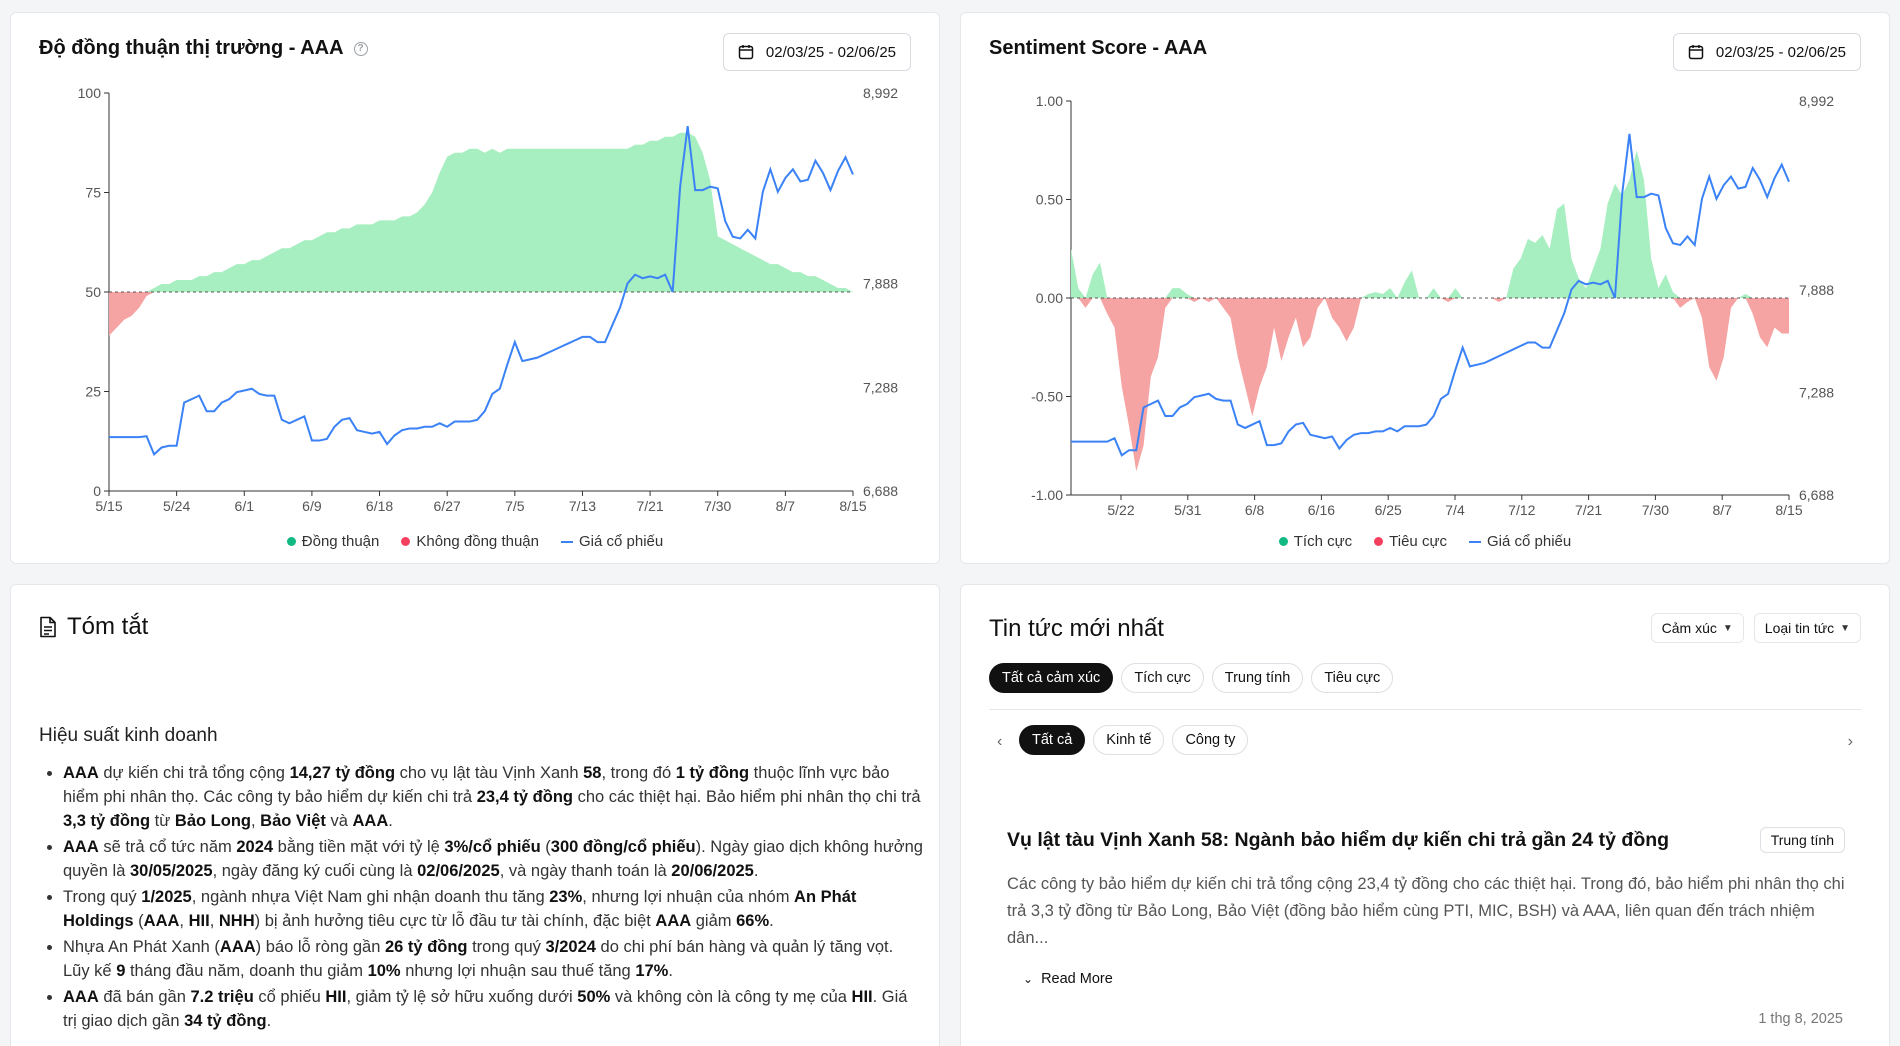 This screenshot has height=1046, width=1900. What do you see at coordinates (102, 897) in the screenshot?
I see `bullet-text: Trong quý` at bounding box center [102, 897].